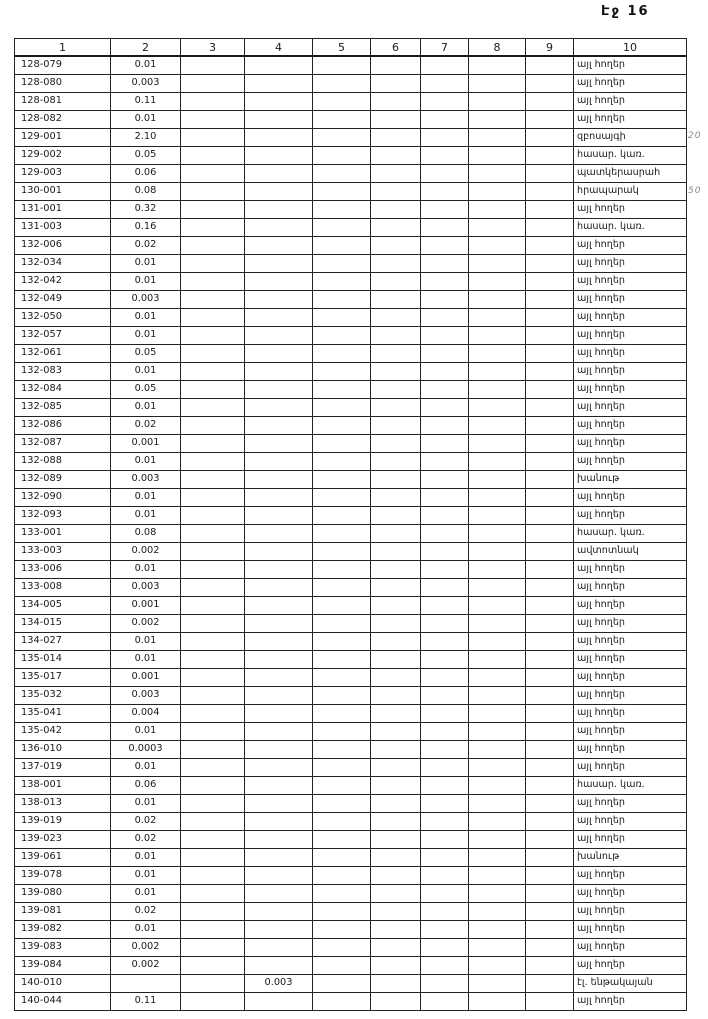  What do you see at coordinates (350, 767) in the screenshot?
I see `table-row: 137-019 0.01 այլ հողեր` at bounding box center [350, 767].